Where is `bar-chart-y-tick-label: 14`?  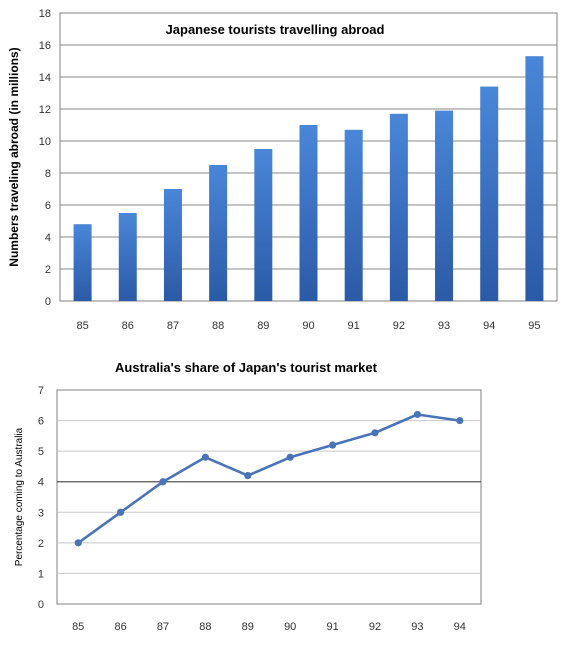
bar-chart-y-tick-label: 14 is located at coordinates (45, 78).